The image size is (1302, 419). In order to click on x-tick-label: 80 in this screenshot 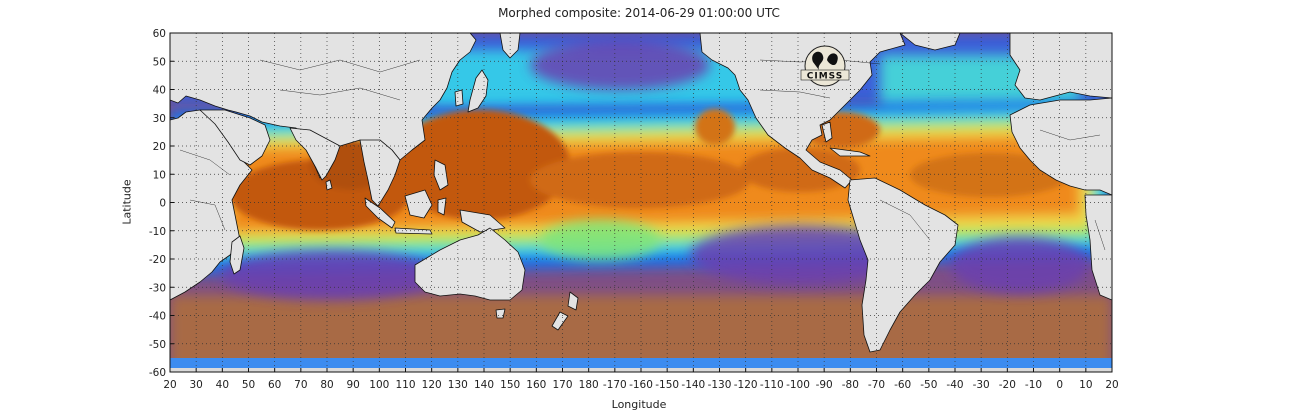, I will do `click(326, 385)`.